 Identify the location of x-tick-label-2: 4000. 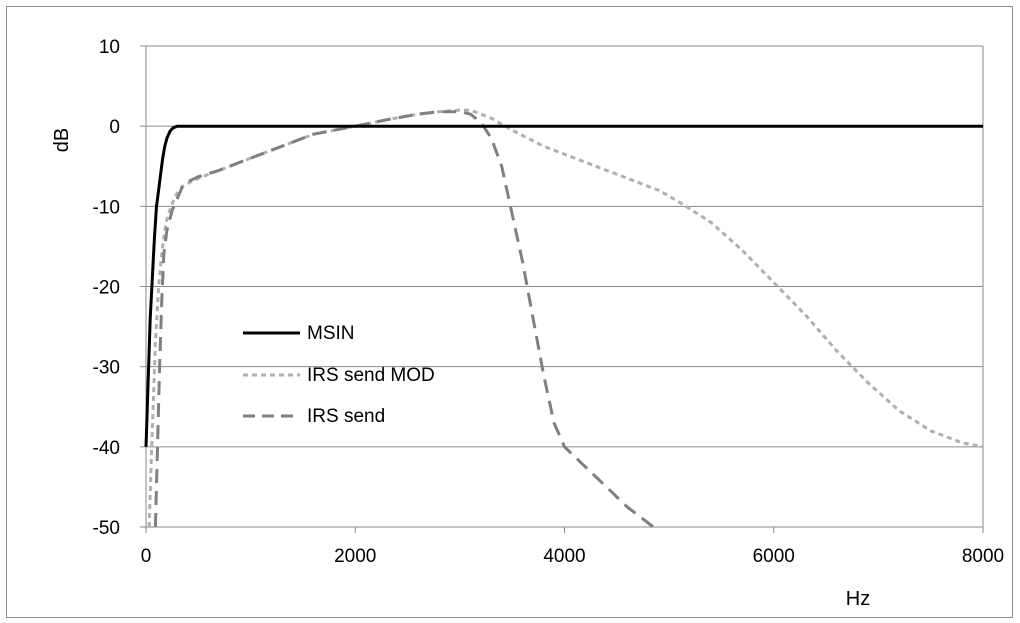
(564, 556).